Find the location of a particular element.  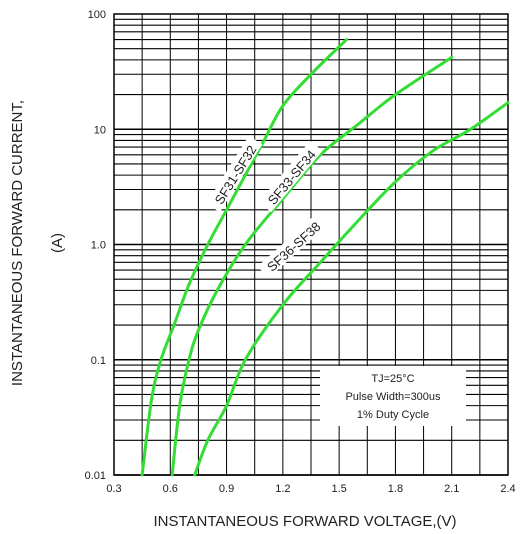

x-tick-label: 0.9 is located at coordinates (226, 489).